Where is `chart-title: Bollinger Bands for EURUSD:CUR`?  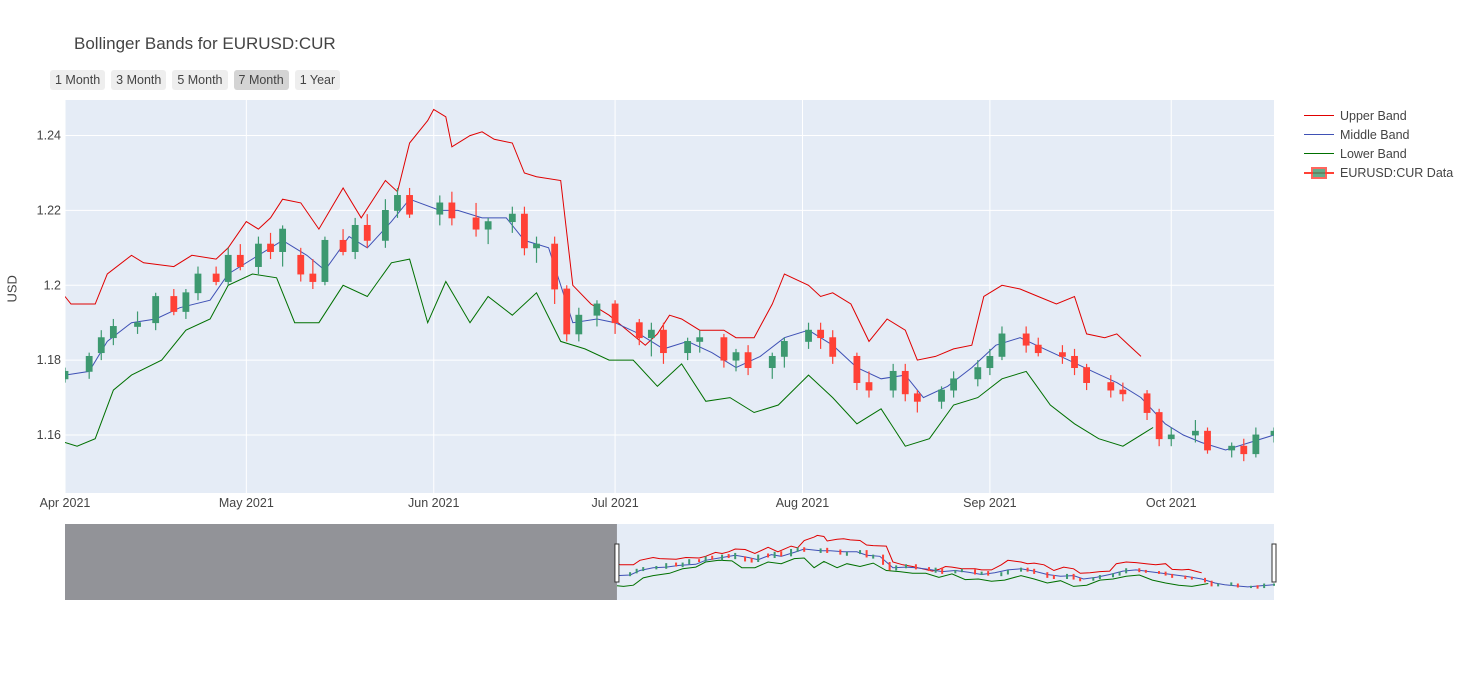 chart-title: Bollinger Bands for EURUSD:CUR is located at coordinates (205, 43).